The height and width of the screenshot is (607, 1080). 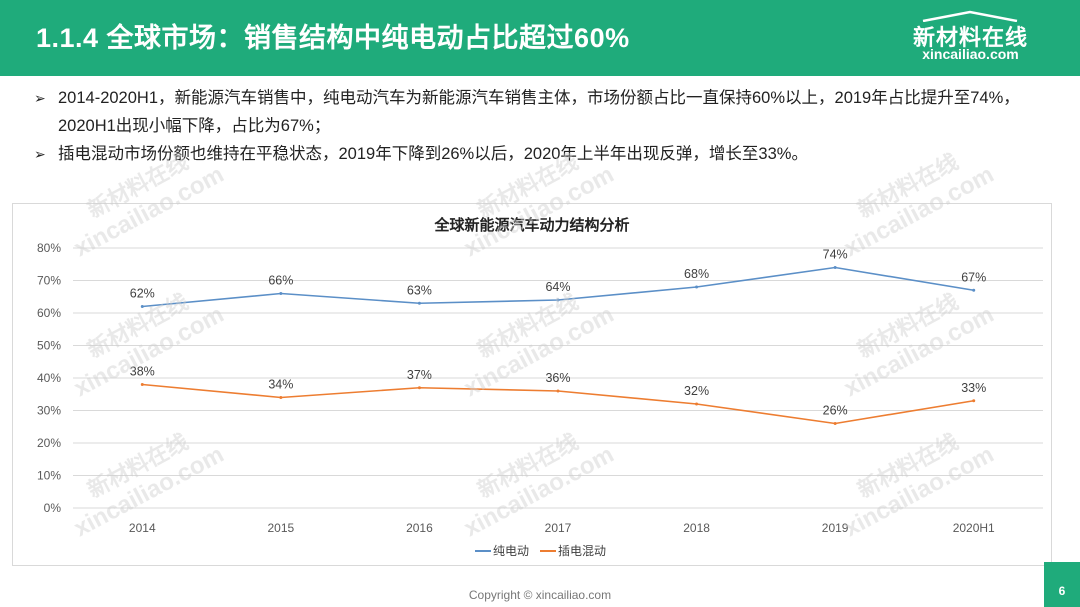 I want to click on y-tick-label: 10%, so click(x=49, y=476).